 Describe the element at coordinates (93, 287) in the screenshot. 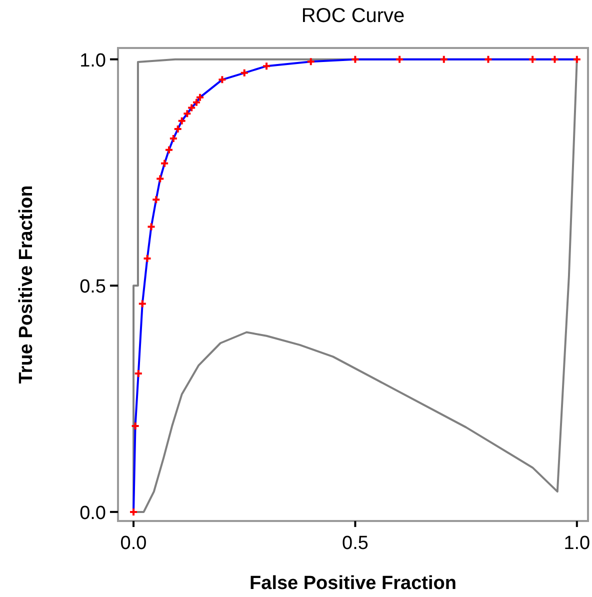

I see `y-tick-label: 0.5` at that location.